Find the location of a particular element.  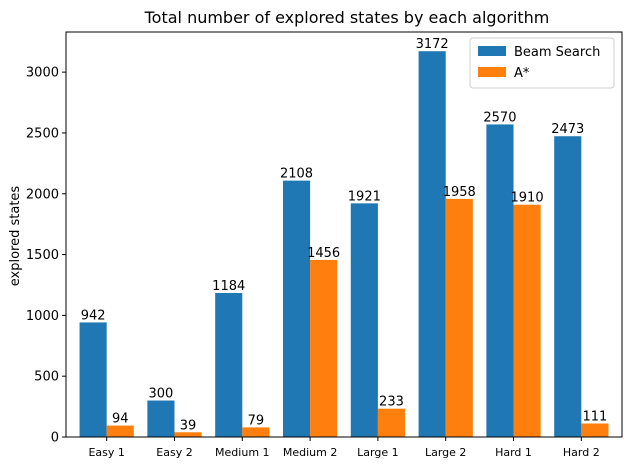

x-tick-label: Easy 1 is located at coordinates (106, 452).